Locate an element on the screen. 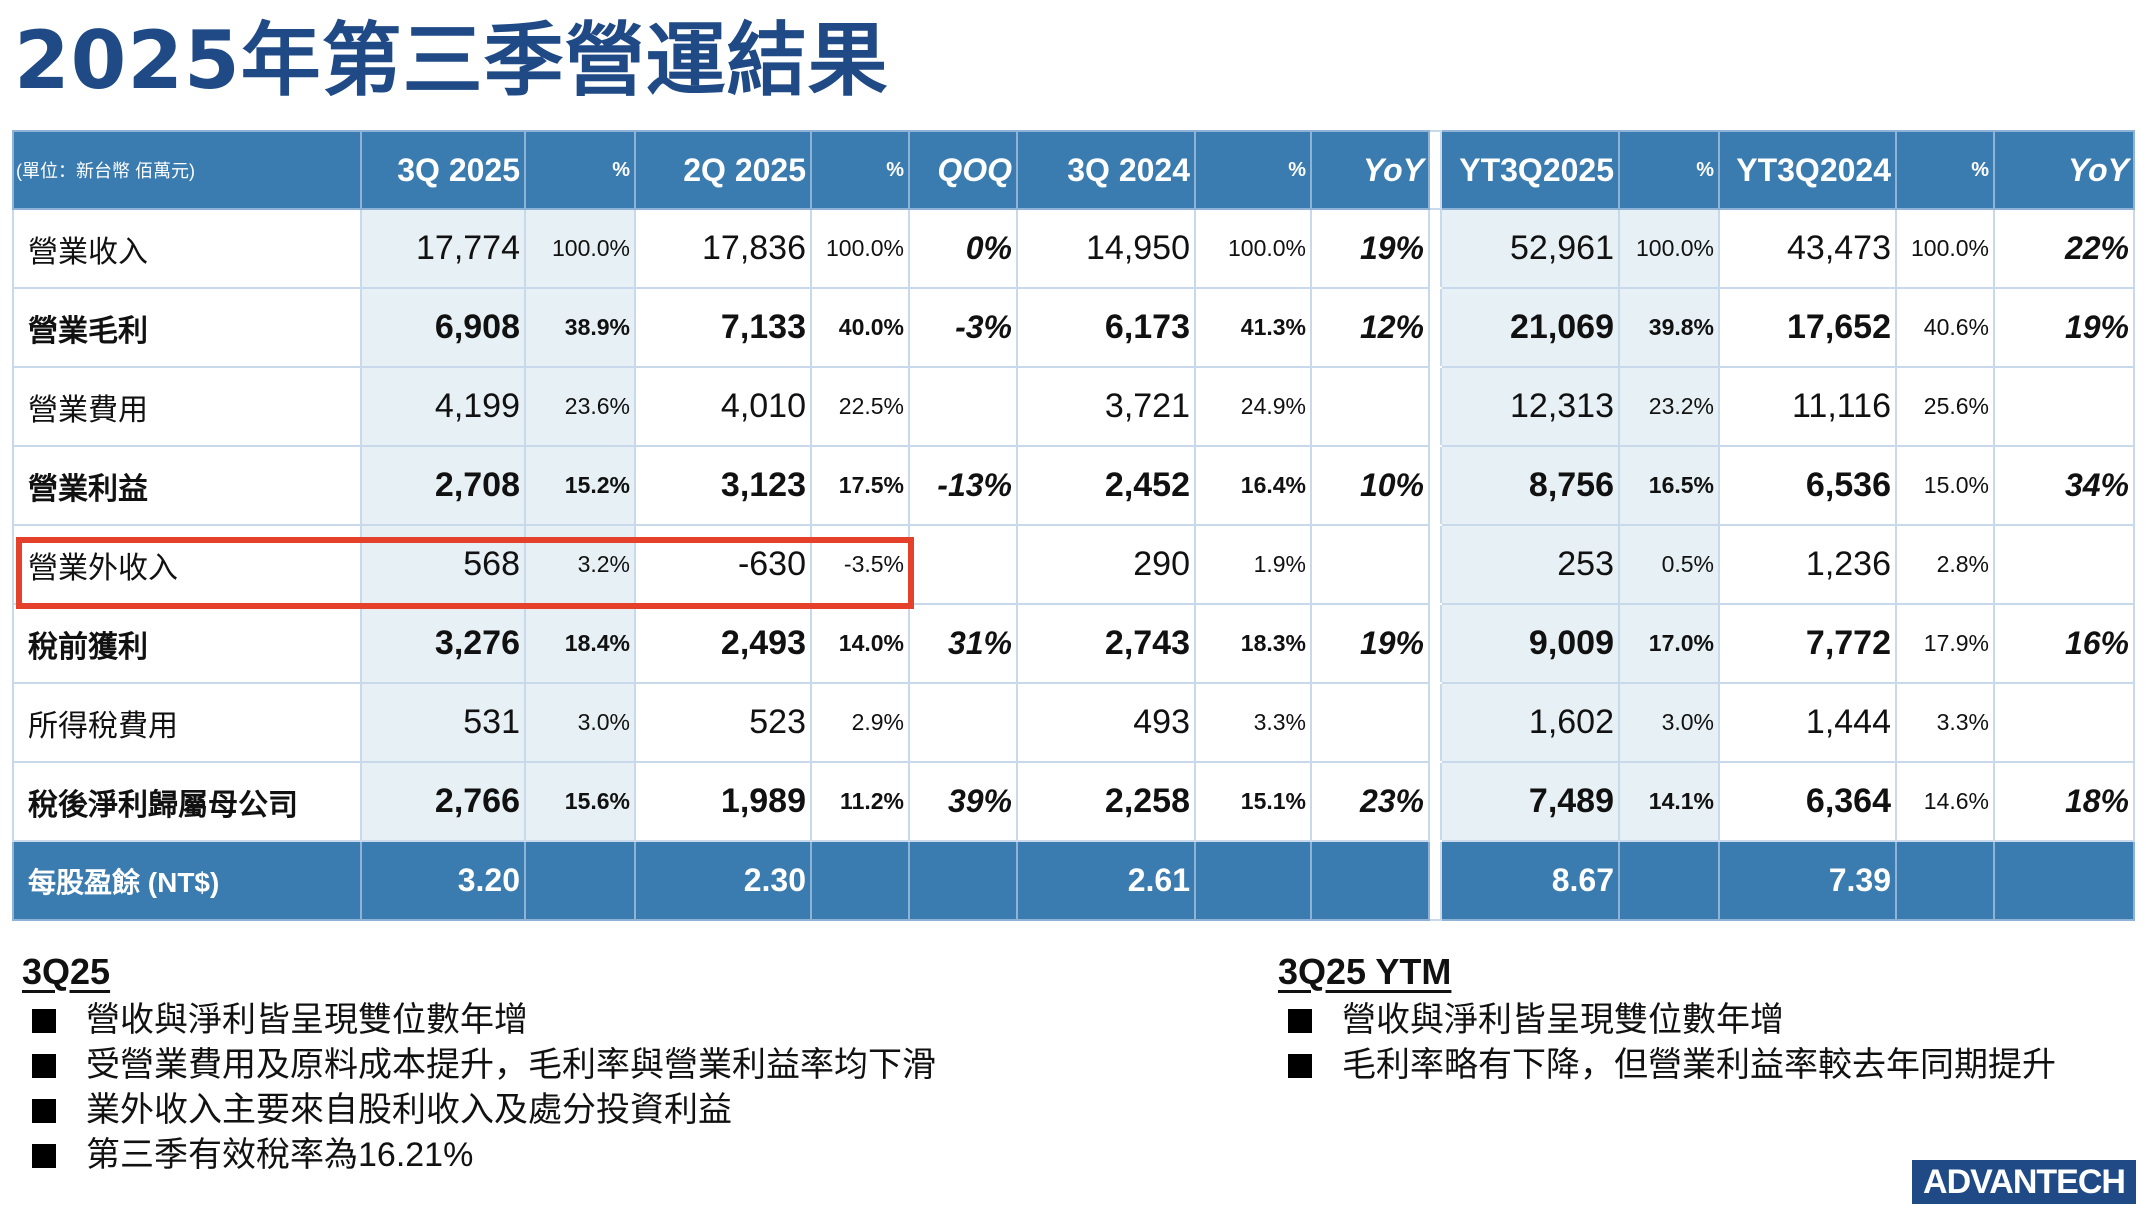  pct-yt2024: 25.6% is located at coordinates (1945, 406).